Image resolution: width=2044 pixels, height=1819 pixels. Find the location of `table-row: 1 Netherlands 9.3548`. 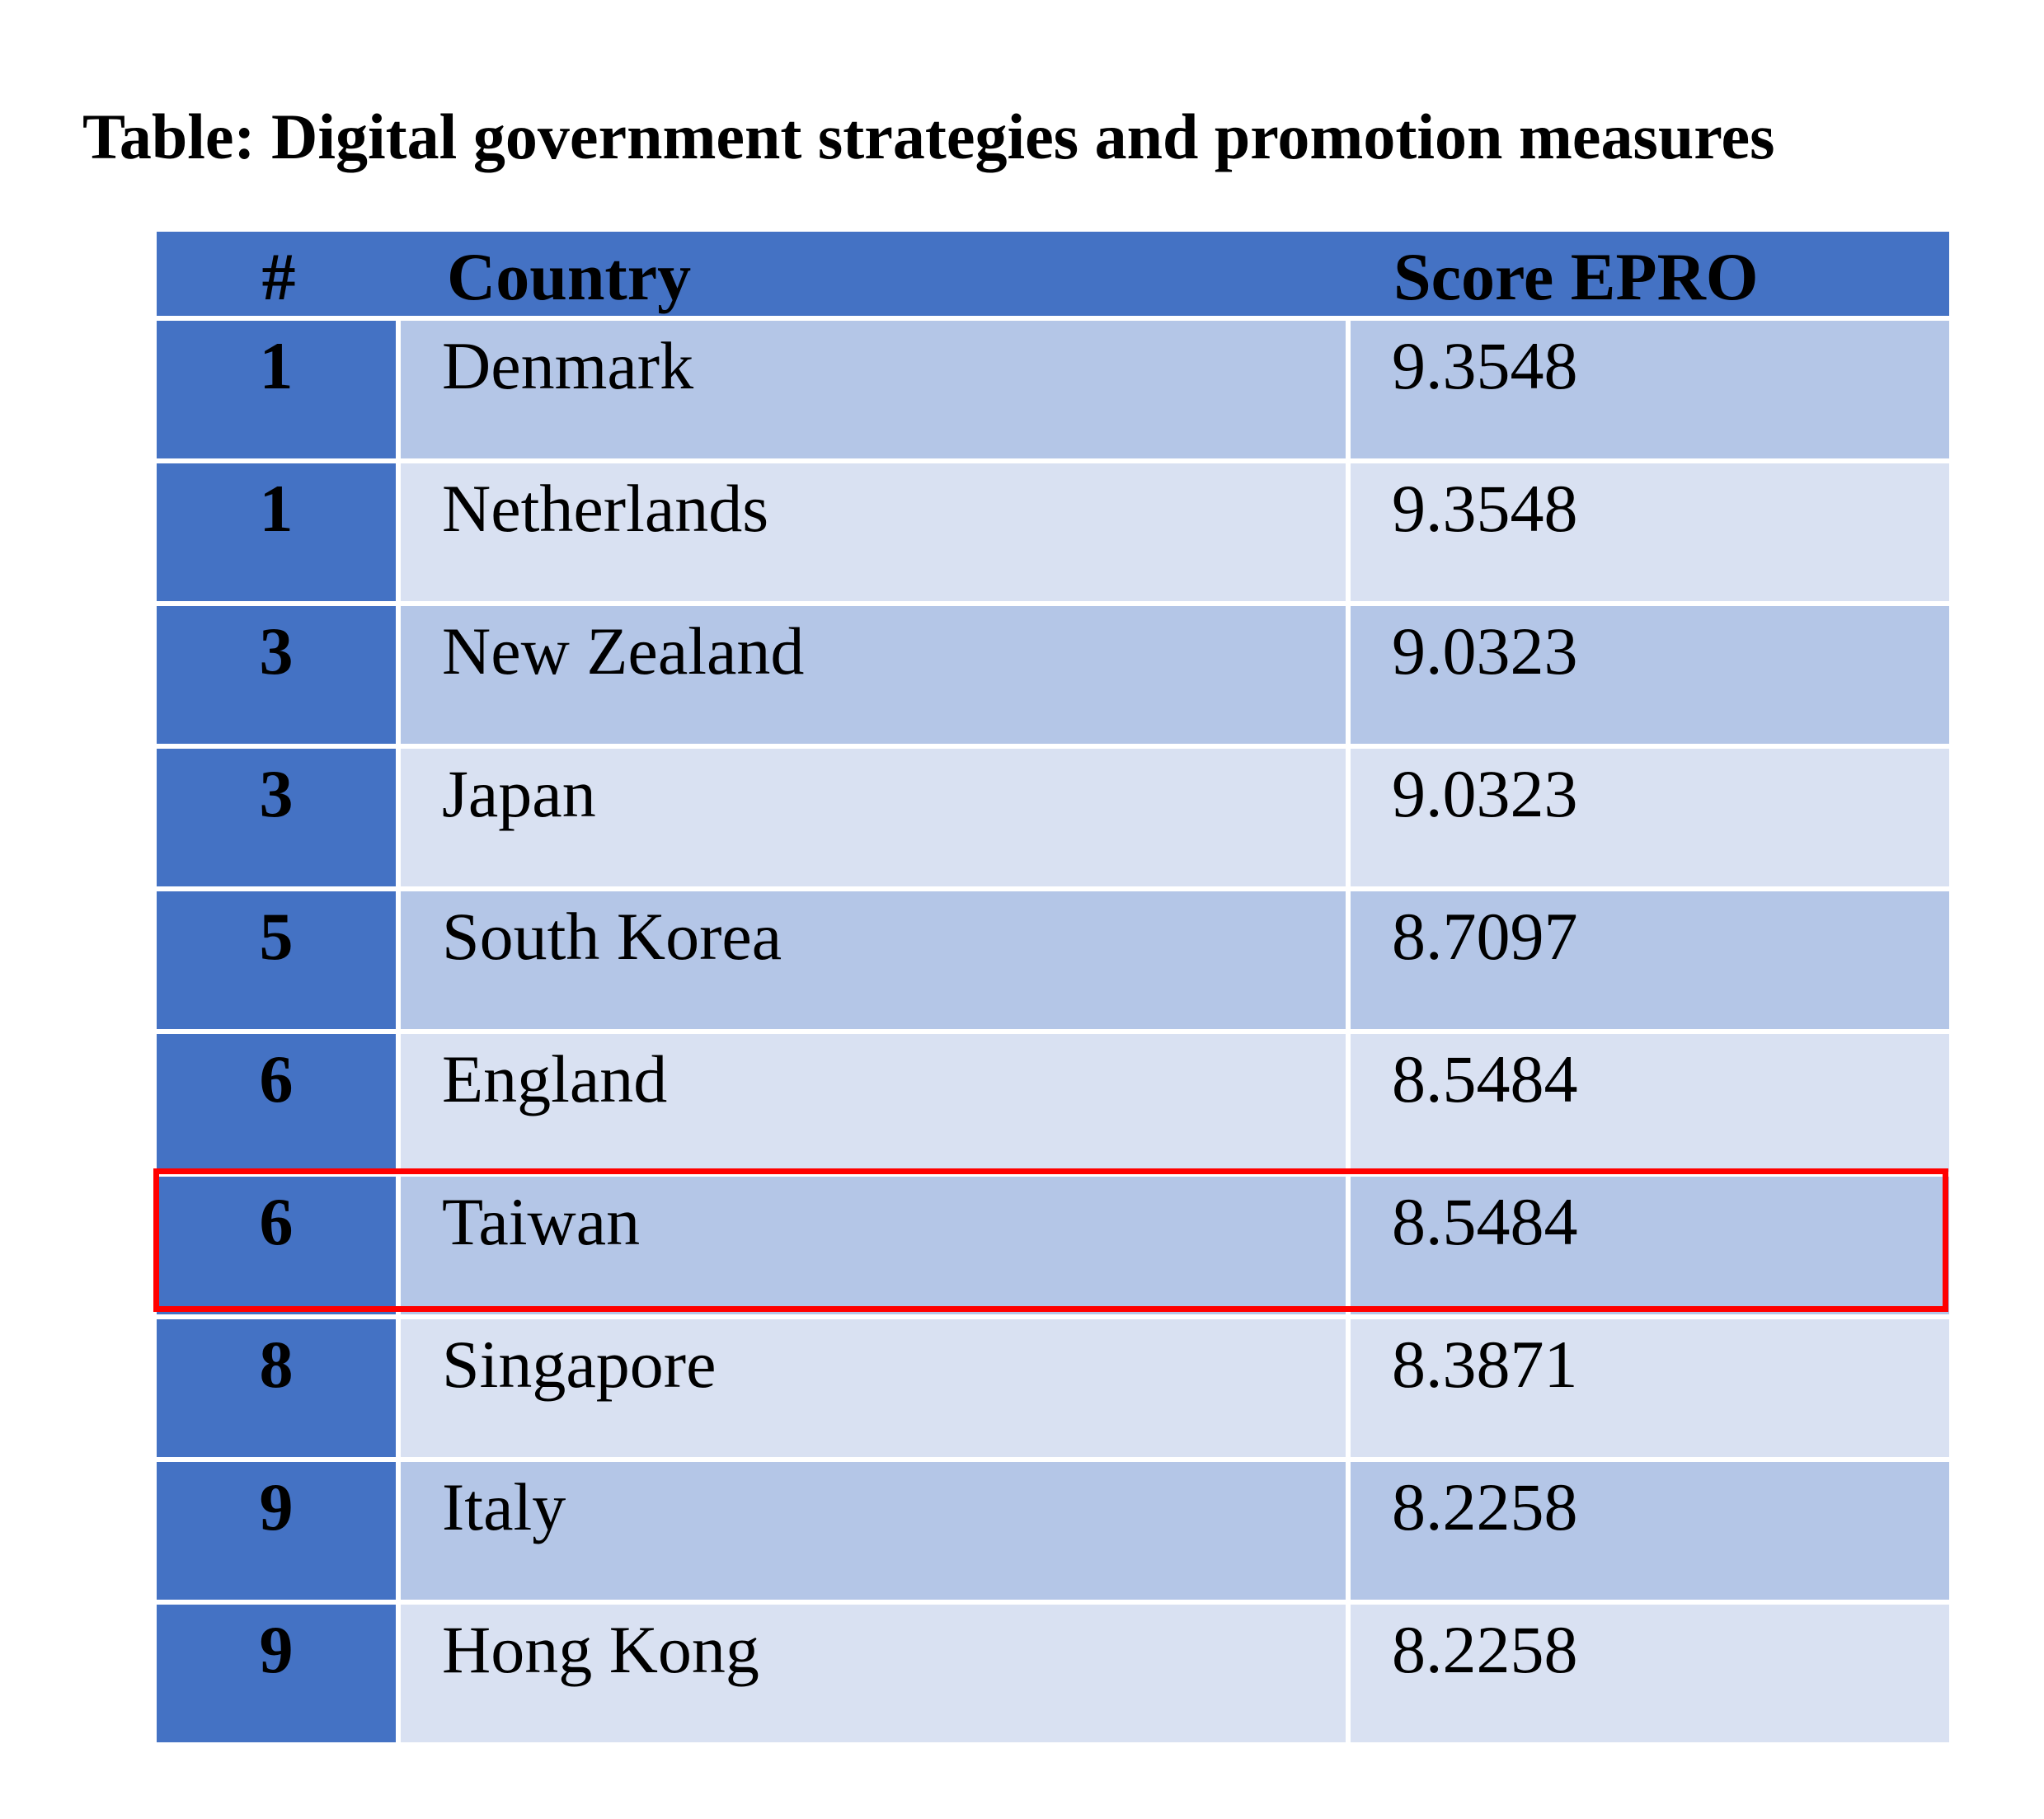

table-row: 1 Netherlands 9.3548 is located at coordinates (1053, 534).